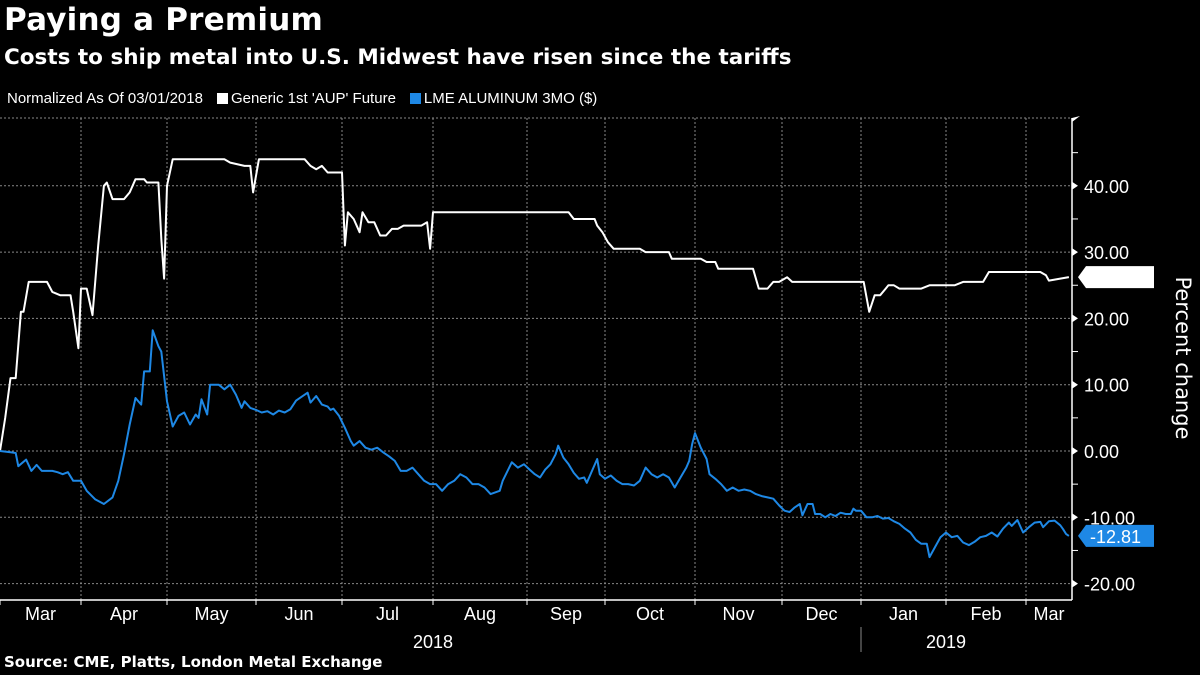 The width and height of the screenshot is (1200, 675). What do you see at coordinates (415, 98) in the screenshot?
I see `legend-swatch-lme` at bounding box center [415, 98].